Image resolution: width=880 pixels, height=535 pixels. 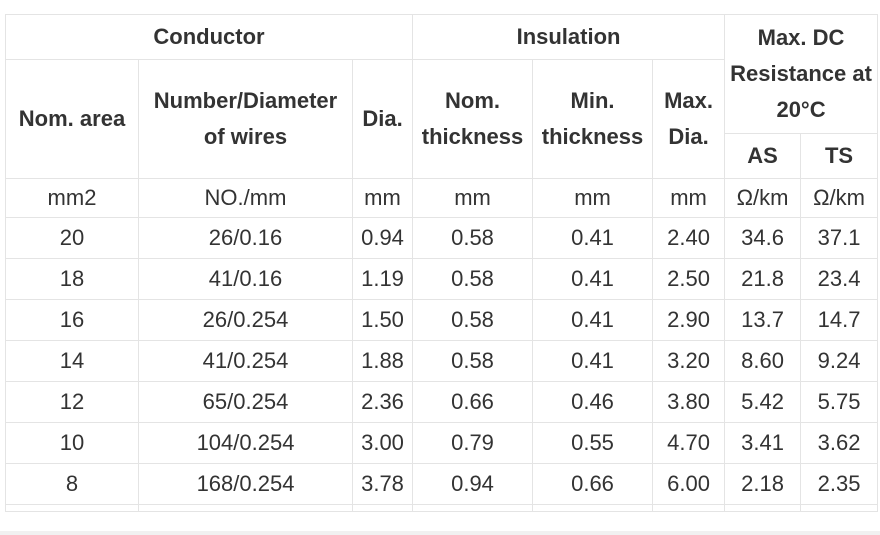 What do you see at coordinates (593, 443) in the screenshot?
I see `table-cell: 0.55` at bounding box center [593, 443].